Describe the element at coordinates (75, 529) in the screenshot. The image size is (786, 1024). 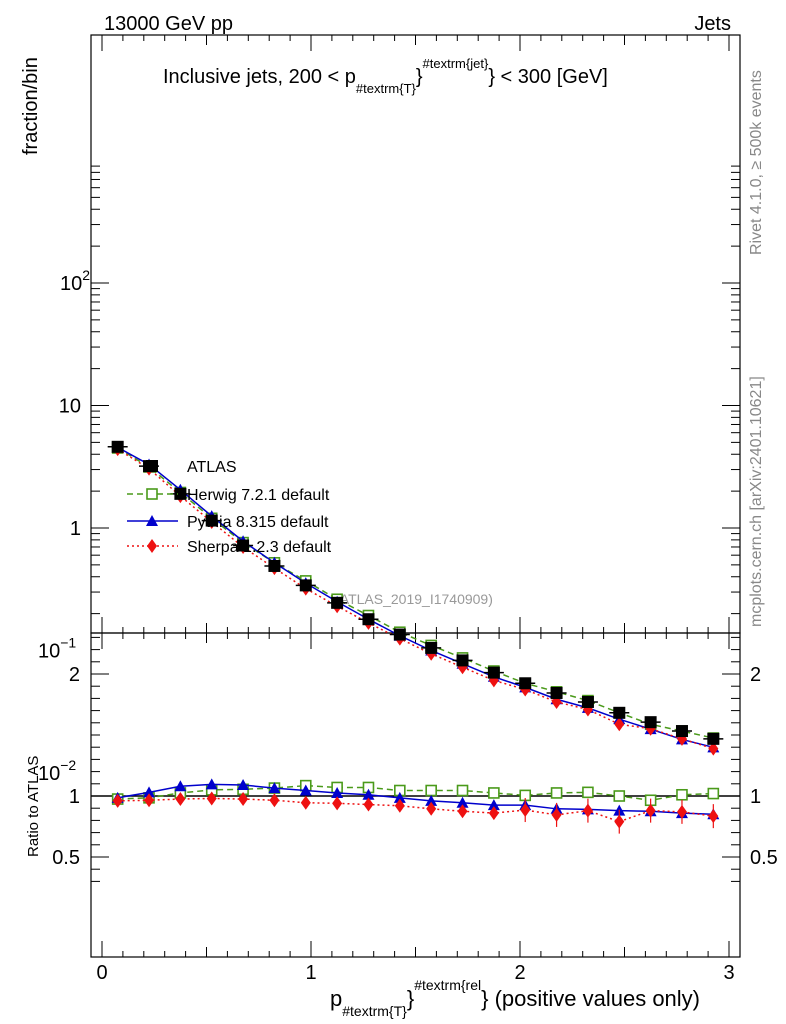
I see `y-tick-label: 1` at that location.